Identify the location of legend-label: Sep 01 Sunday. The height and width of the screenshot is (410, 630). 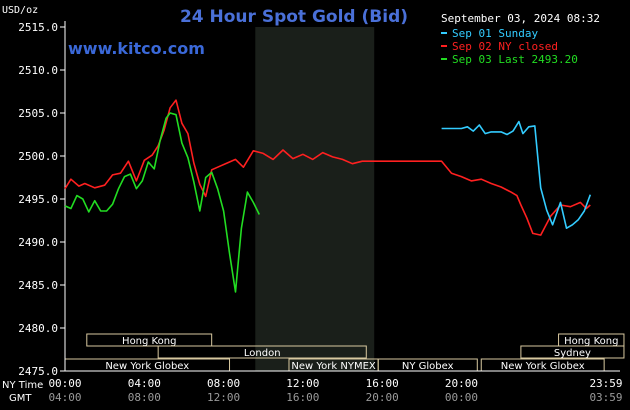
(495, 33).